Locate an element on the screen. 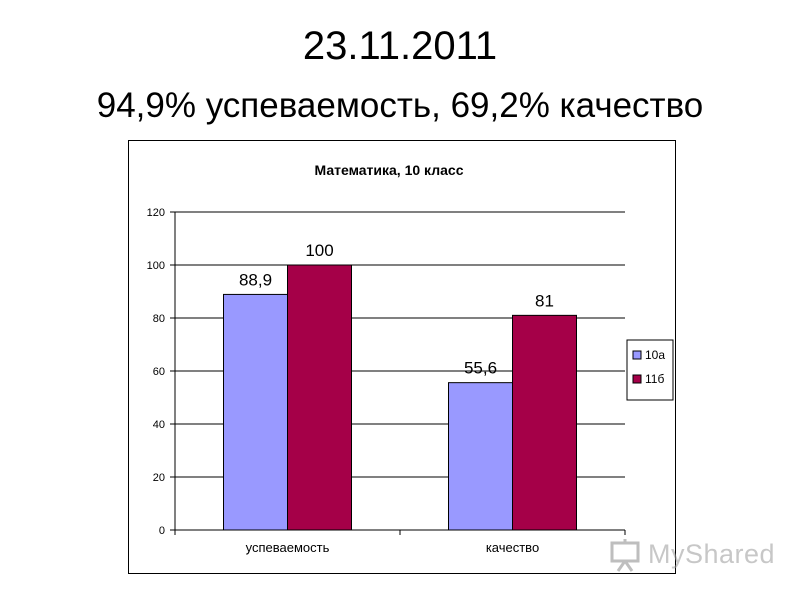 The image size is (800, 600). legend-box is located at coordinates (650, 370).